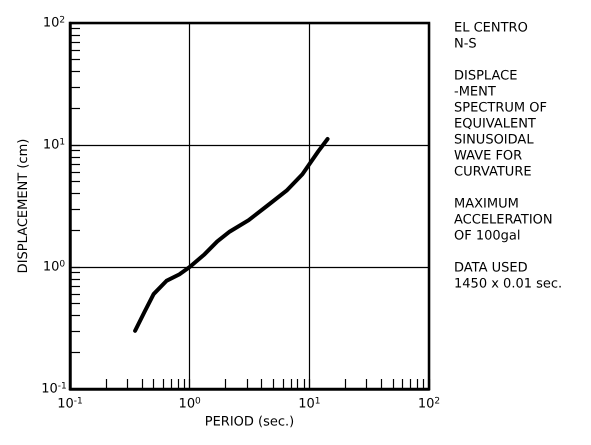  I want to click on text: DISPLACE -MENT SPECTRUM OF EQUIVALENT SINUSOIDAL WAVE FOR CURVATURE, so click(500, 124).